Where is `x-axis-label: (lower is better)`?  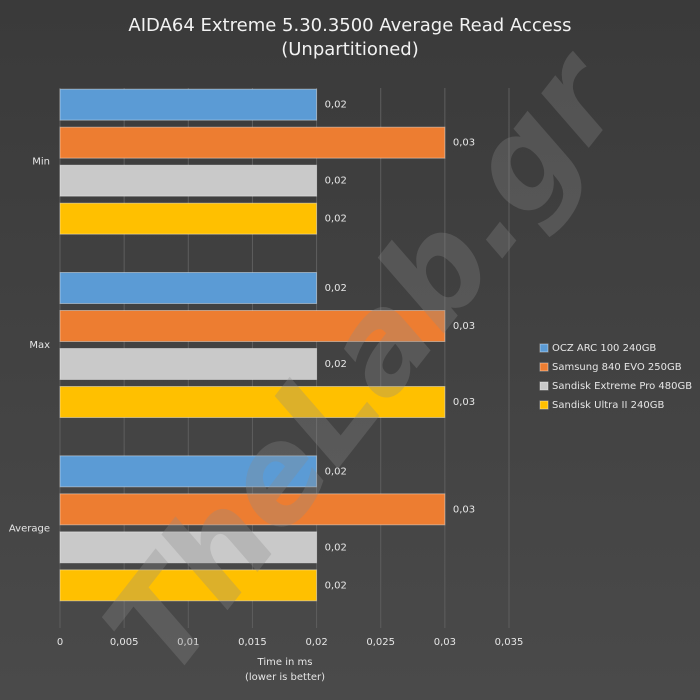
x-axis-label: (lower is better) is located at coordinates (285, 677).